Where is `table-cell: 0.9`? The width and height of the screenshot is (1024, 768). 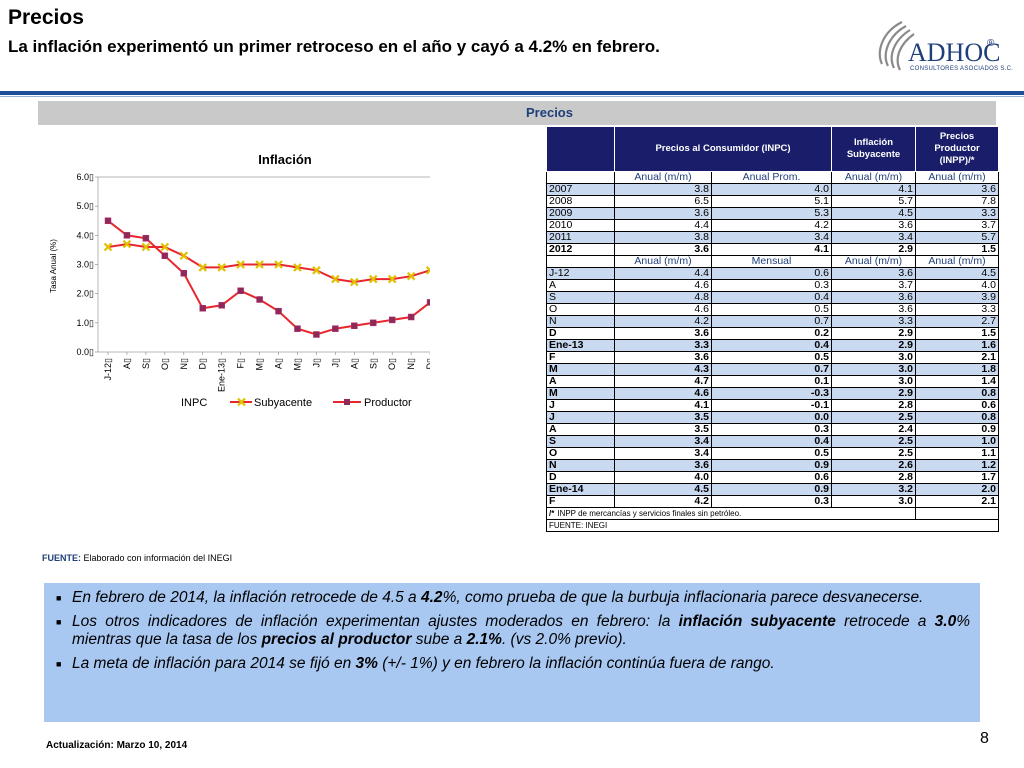 table-cell: 0.9 is located at coordinates (771, 465).